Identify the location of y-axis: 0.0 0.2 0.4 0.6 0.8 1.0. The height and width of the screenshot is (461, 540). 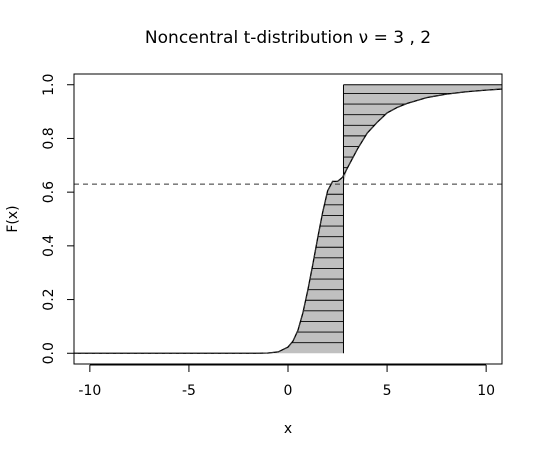
(58, 219).